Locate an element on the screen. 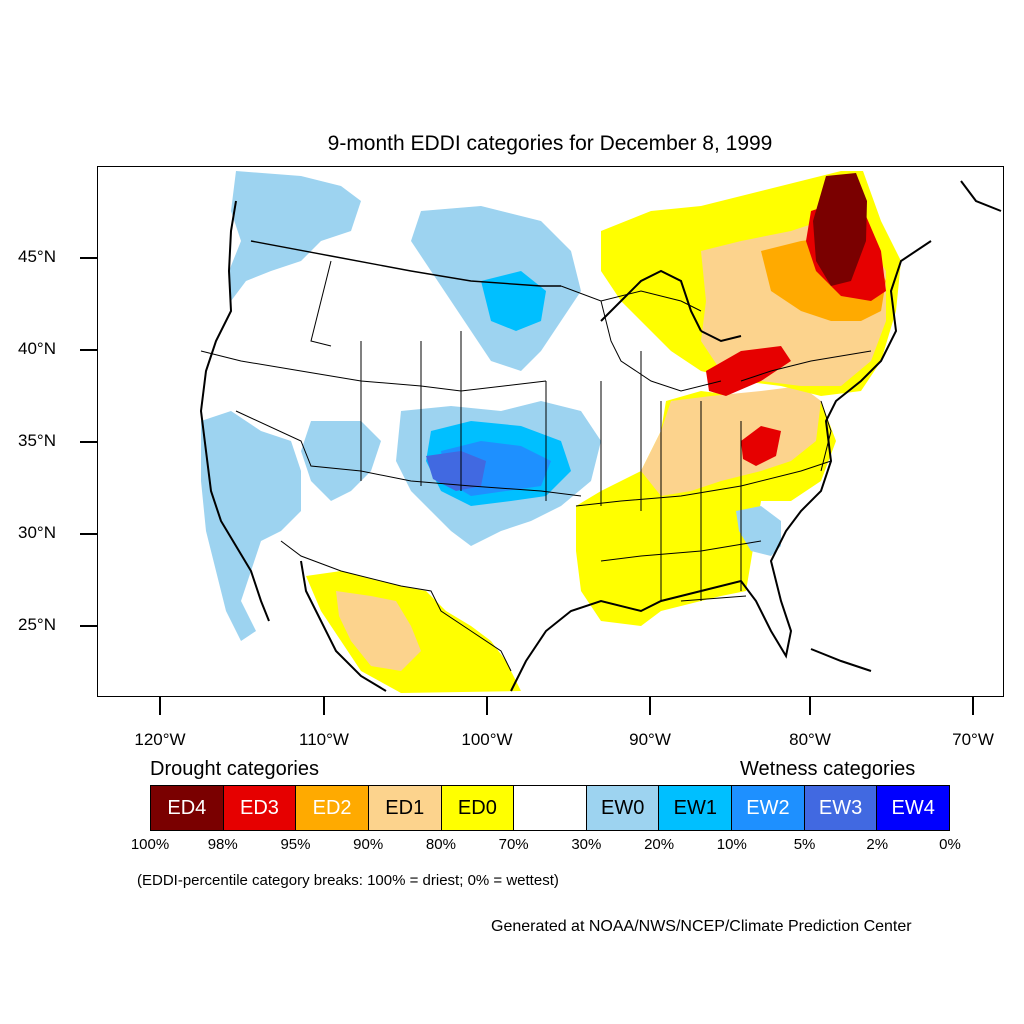 The height and width of the screenshot is (1024, 1024). percent-break-label: 80% is located at coordinates (440, 844).